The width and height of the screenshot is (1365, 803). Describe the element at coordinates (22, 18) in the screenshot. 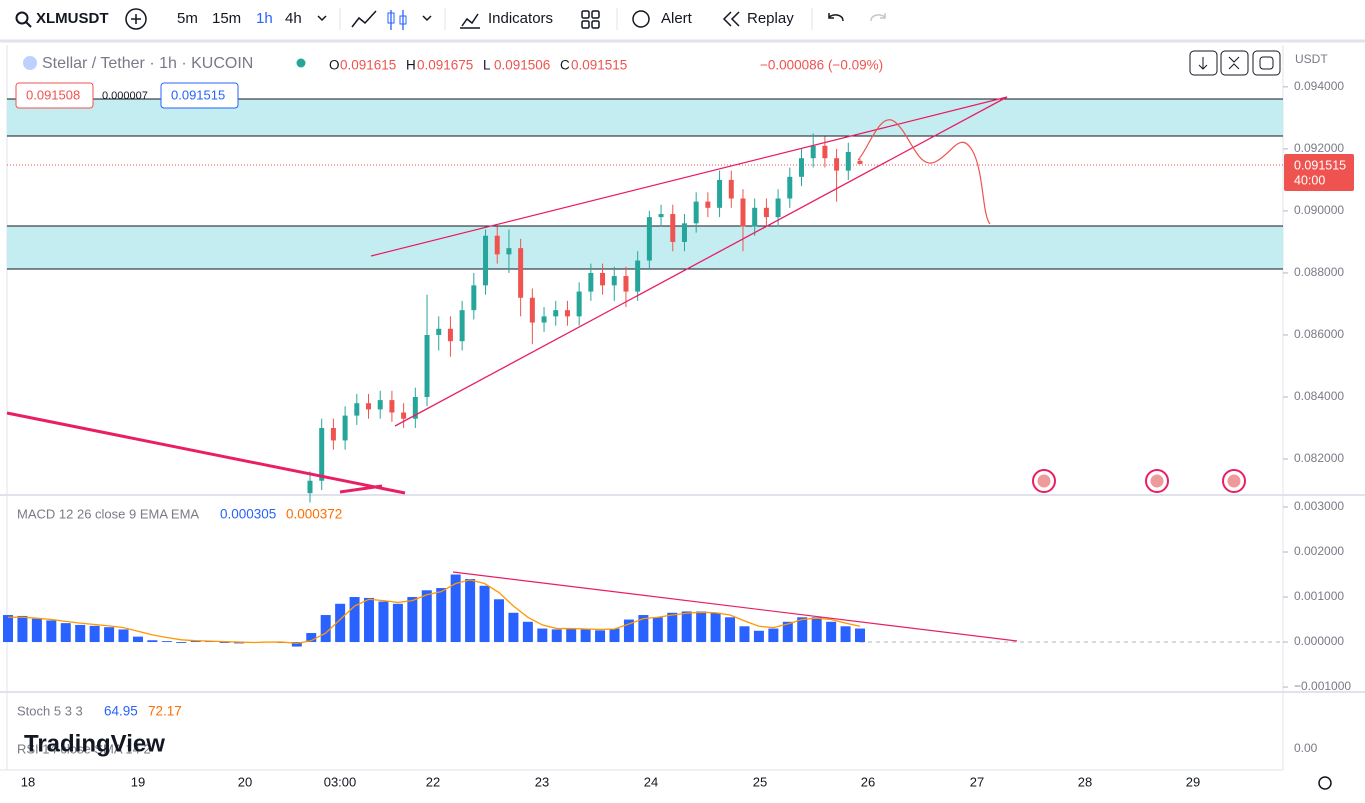

I see `search-icon` at that location.